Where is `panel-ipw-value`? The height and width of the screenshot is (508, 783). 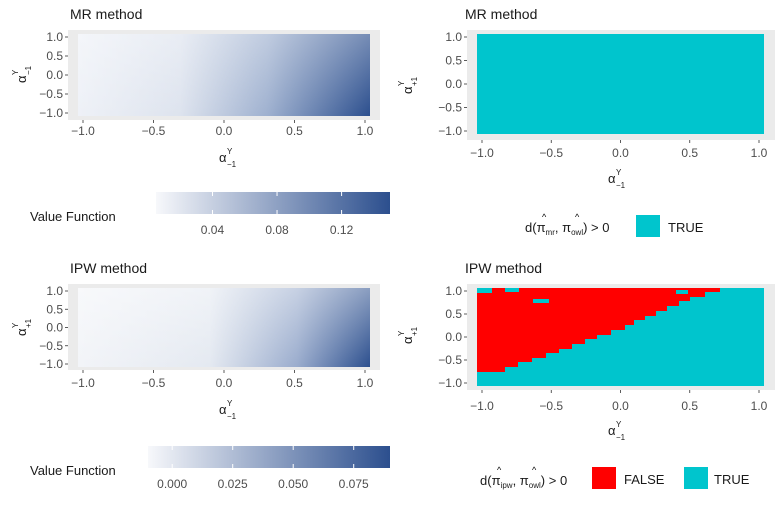 panel-ipw-value is located at coordinates (224, 327).